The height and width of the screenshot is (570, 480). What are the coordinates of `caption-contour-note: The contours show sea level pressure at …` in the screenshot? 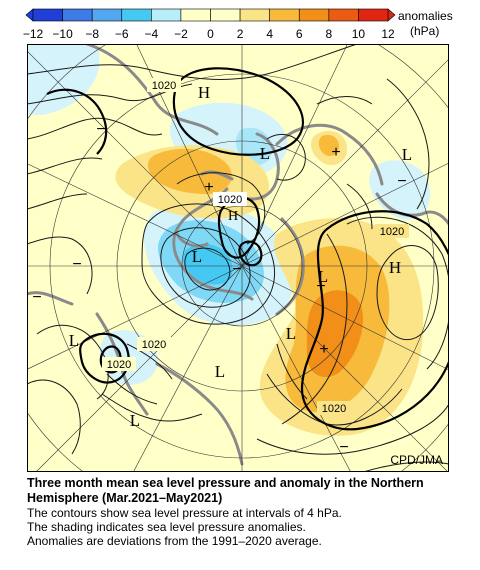 It's located at (184, 513).